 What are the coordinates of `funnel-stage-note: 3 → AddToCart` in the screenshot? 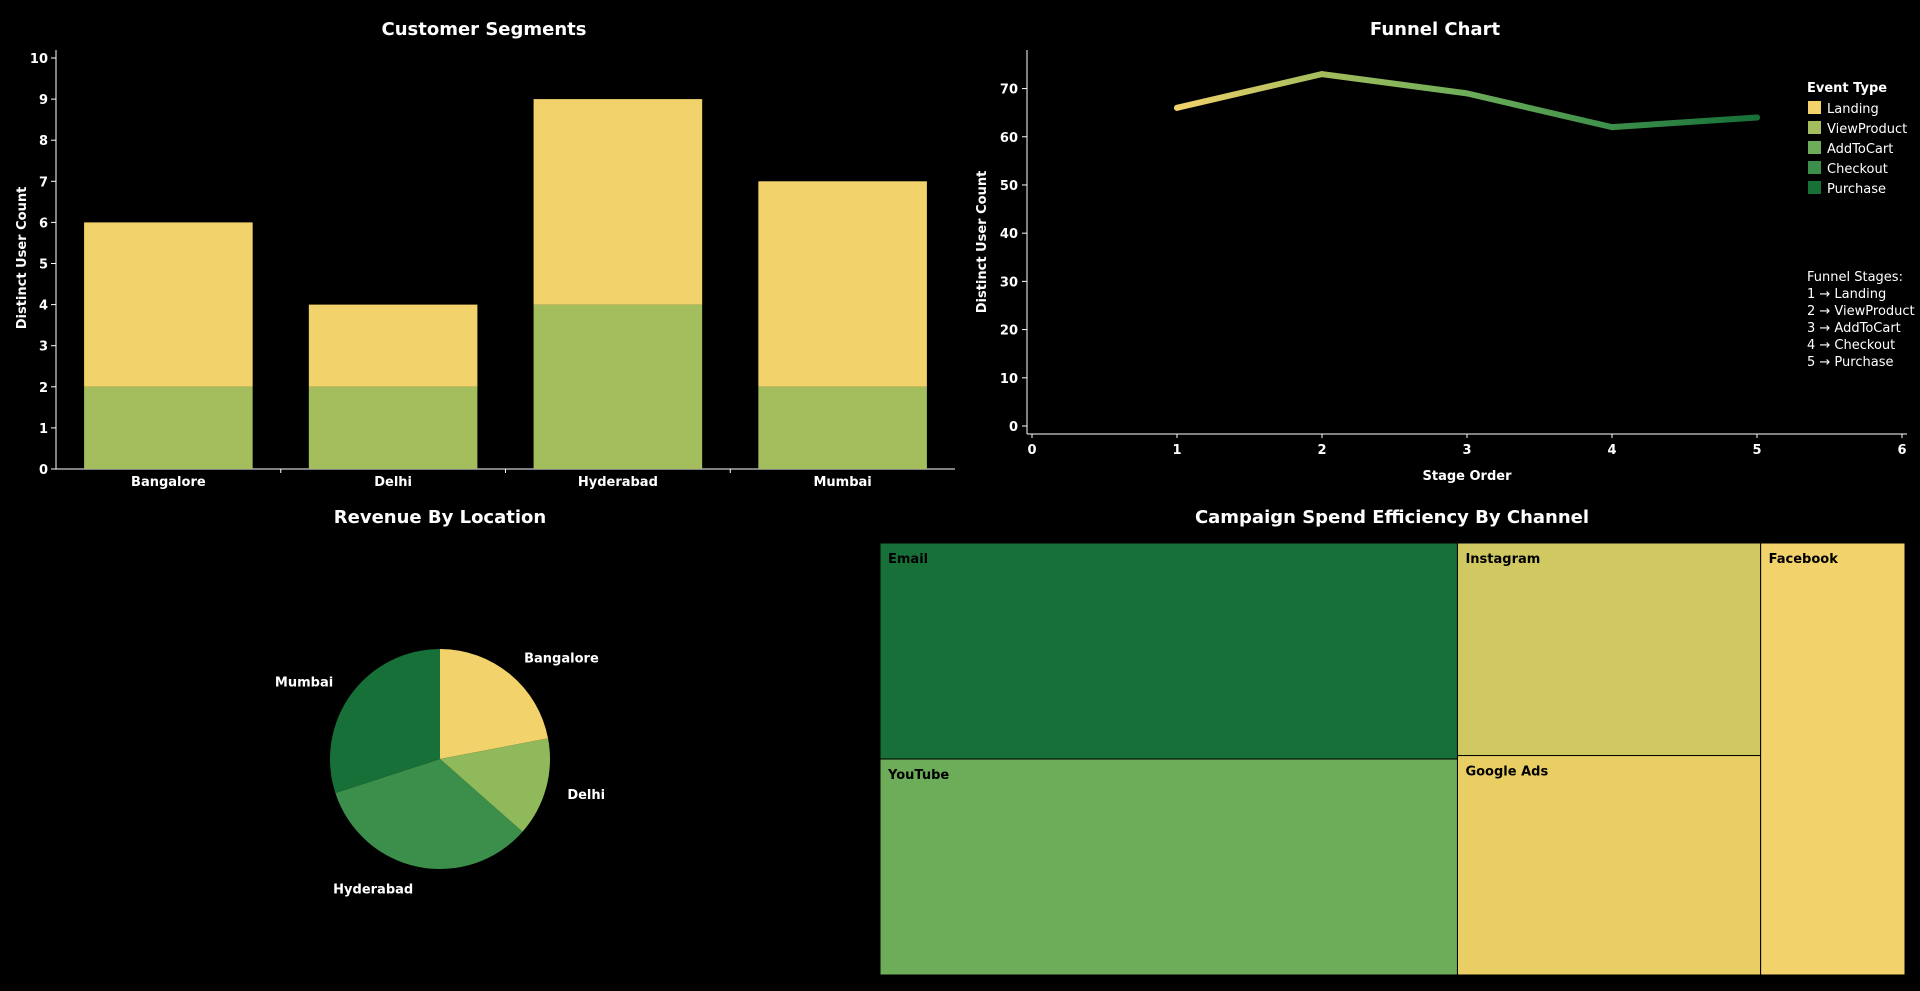 It's located at (1854, 328).